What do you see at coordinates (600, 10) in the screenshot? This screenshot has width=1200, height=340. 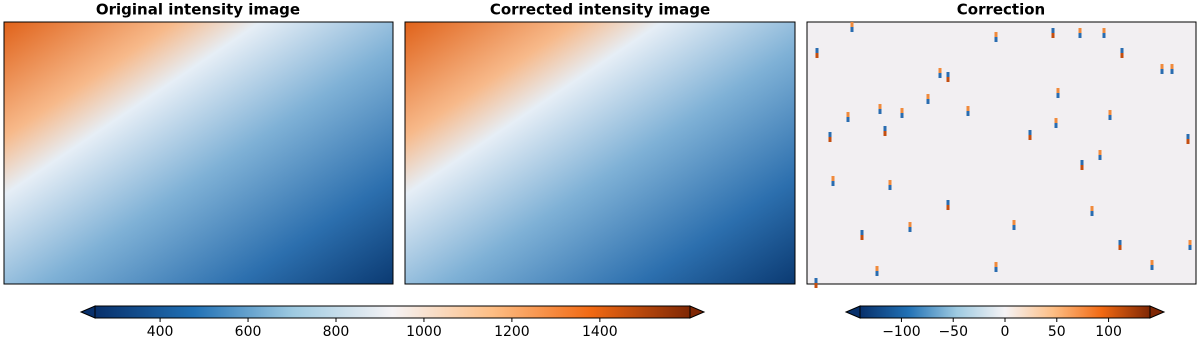 I see `panel-title: Corrected intensity image` at bounding box center [600, 10].